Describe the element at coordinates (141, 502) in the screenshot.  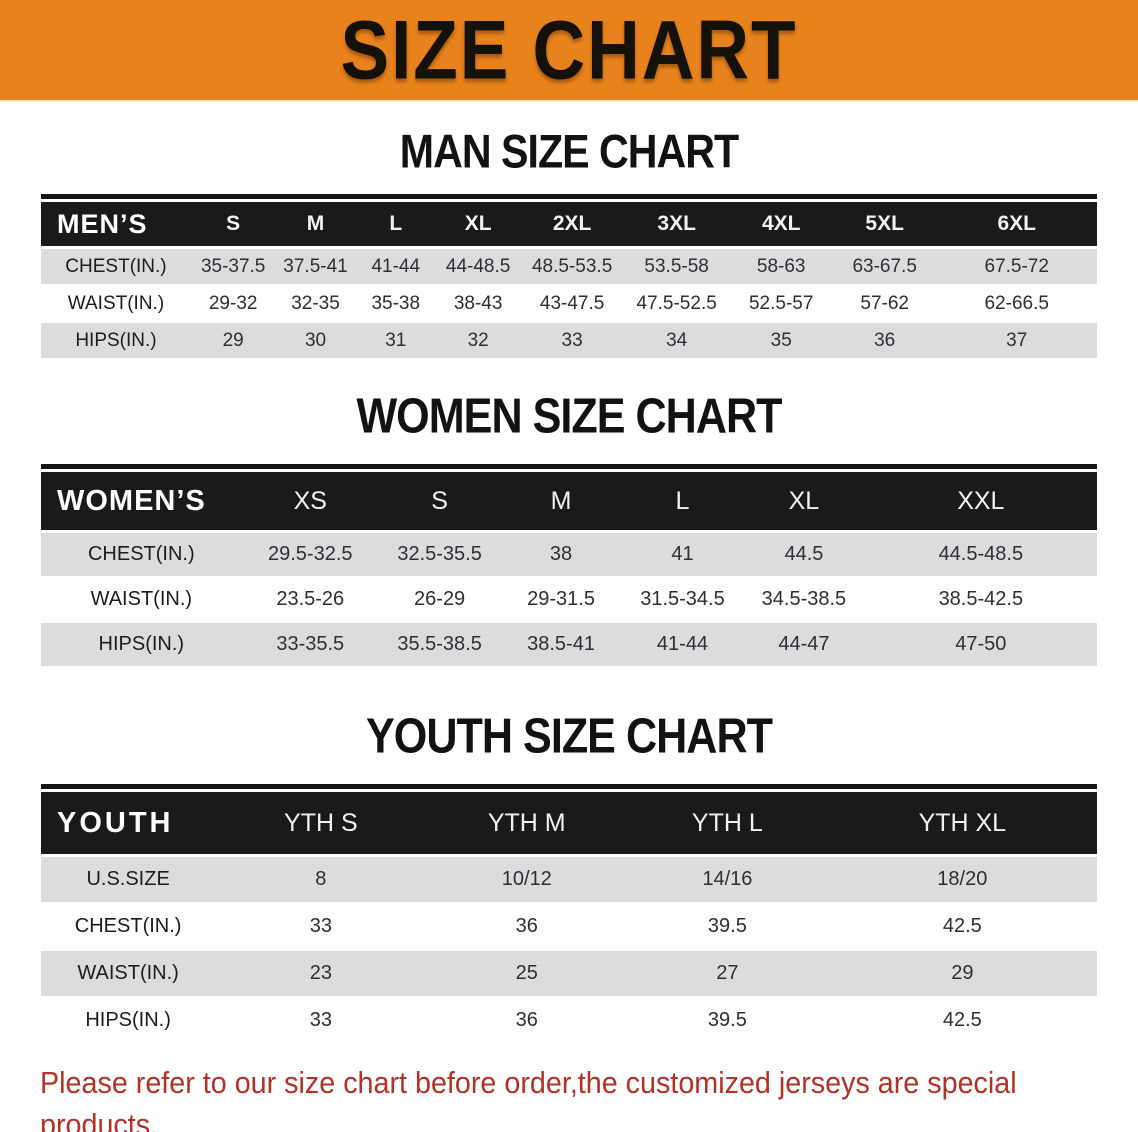
I see `table-title-cell: WOMEN’S` at that location.